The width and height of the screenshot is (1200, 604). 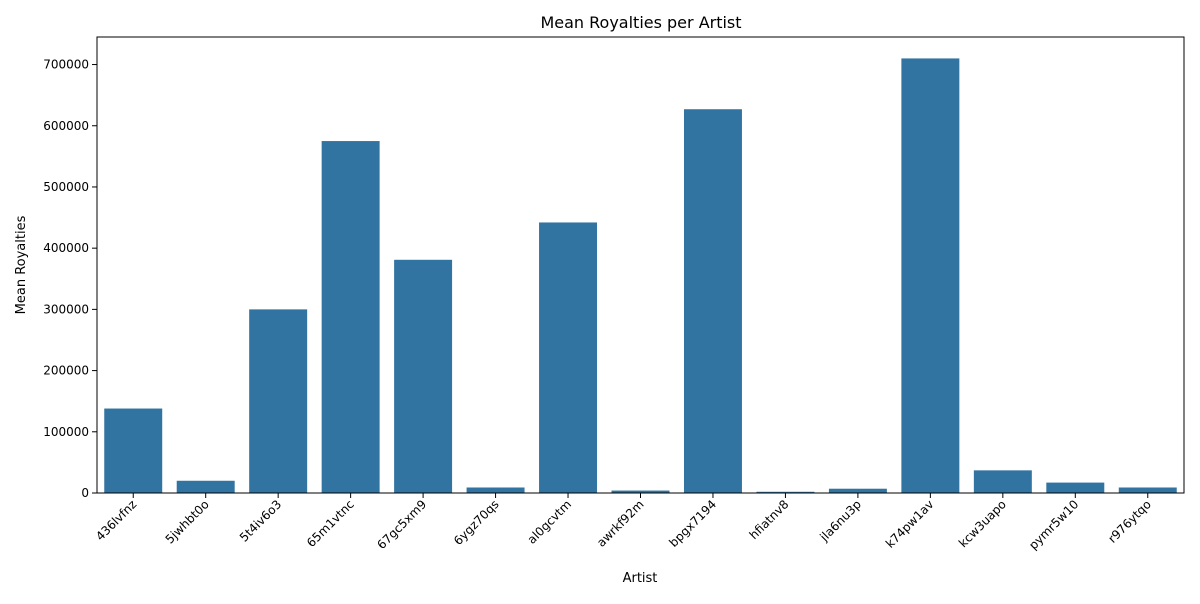 What do you see at coordinates (982, 523) in the screenshot?
I see `x-tick-label: kcw3uapo` at bounding box center [982, 523].